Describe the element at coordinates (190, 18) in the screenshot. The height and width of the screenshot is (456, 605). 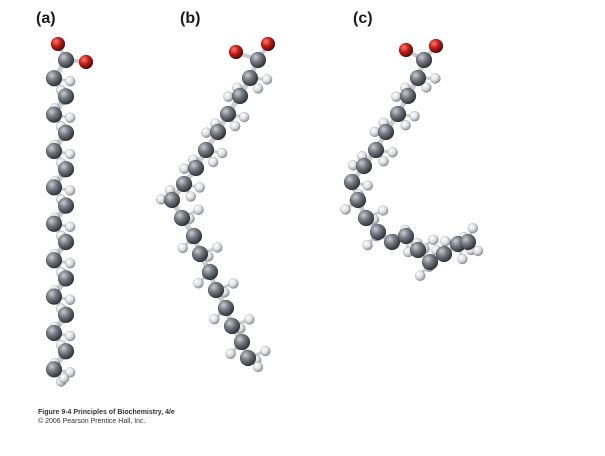
I see `panel-label-b: (b)` at that location.